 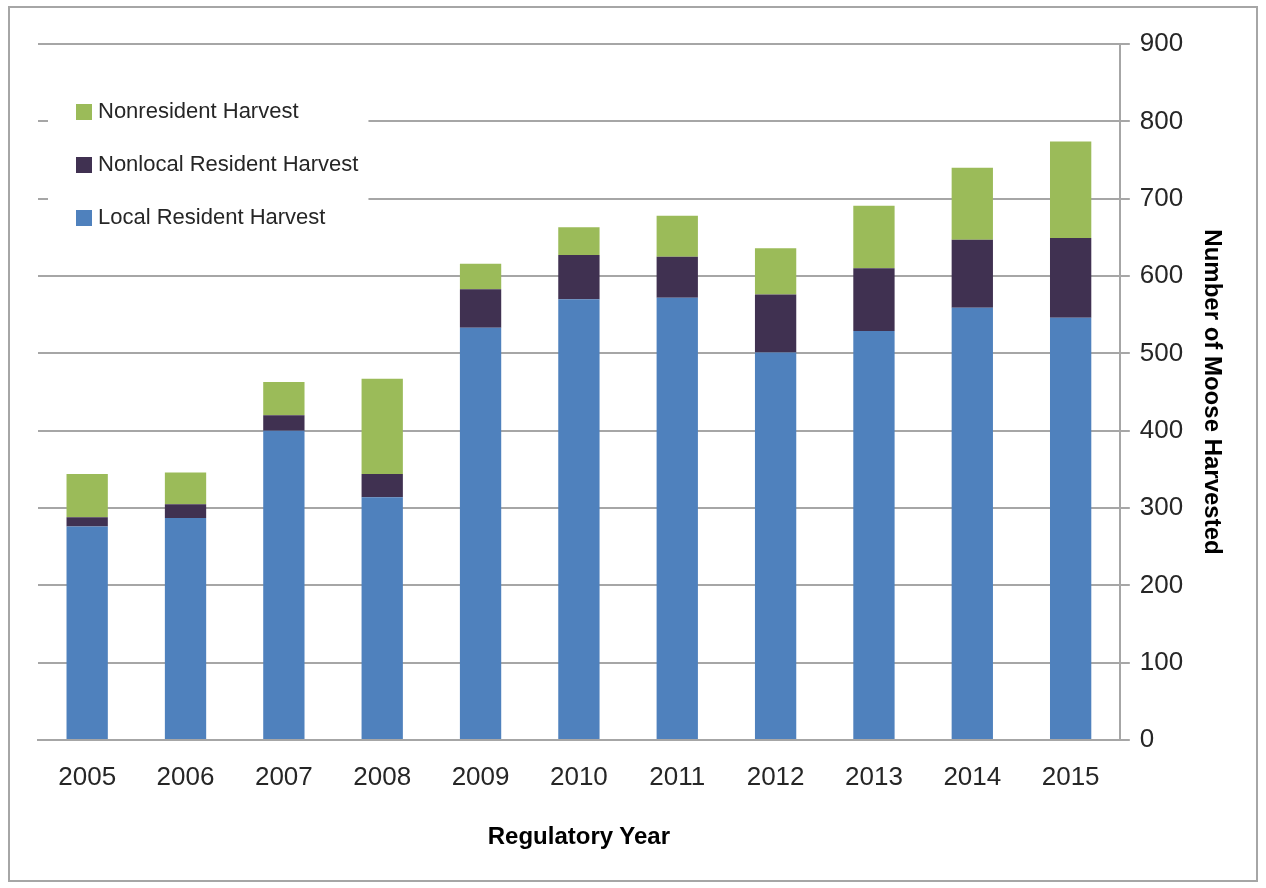 What do you see at coordinates (1147, 738) in the screenshot?
I see `y-tick-label: 0` at bounding box center [1147, 738].